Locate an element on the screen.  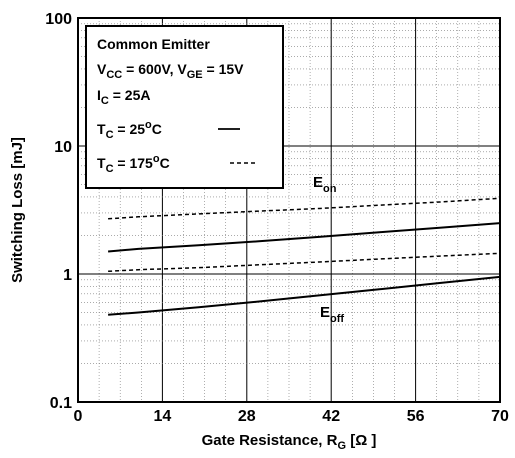
series-line-eon-25c is located at coordinates (304, 237).